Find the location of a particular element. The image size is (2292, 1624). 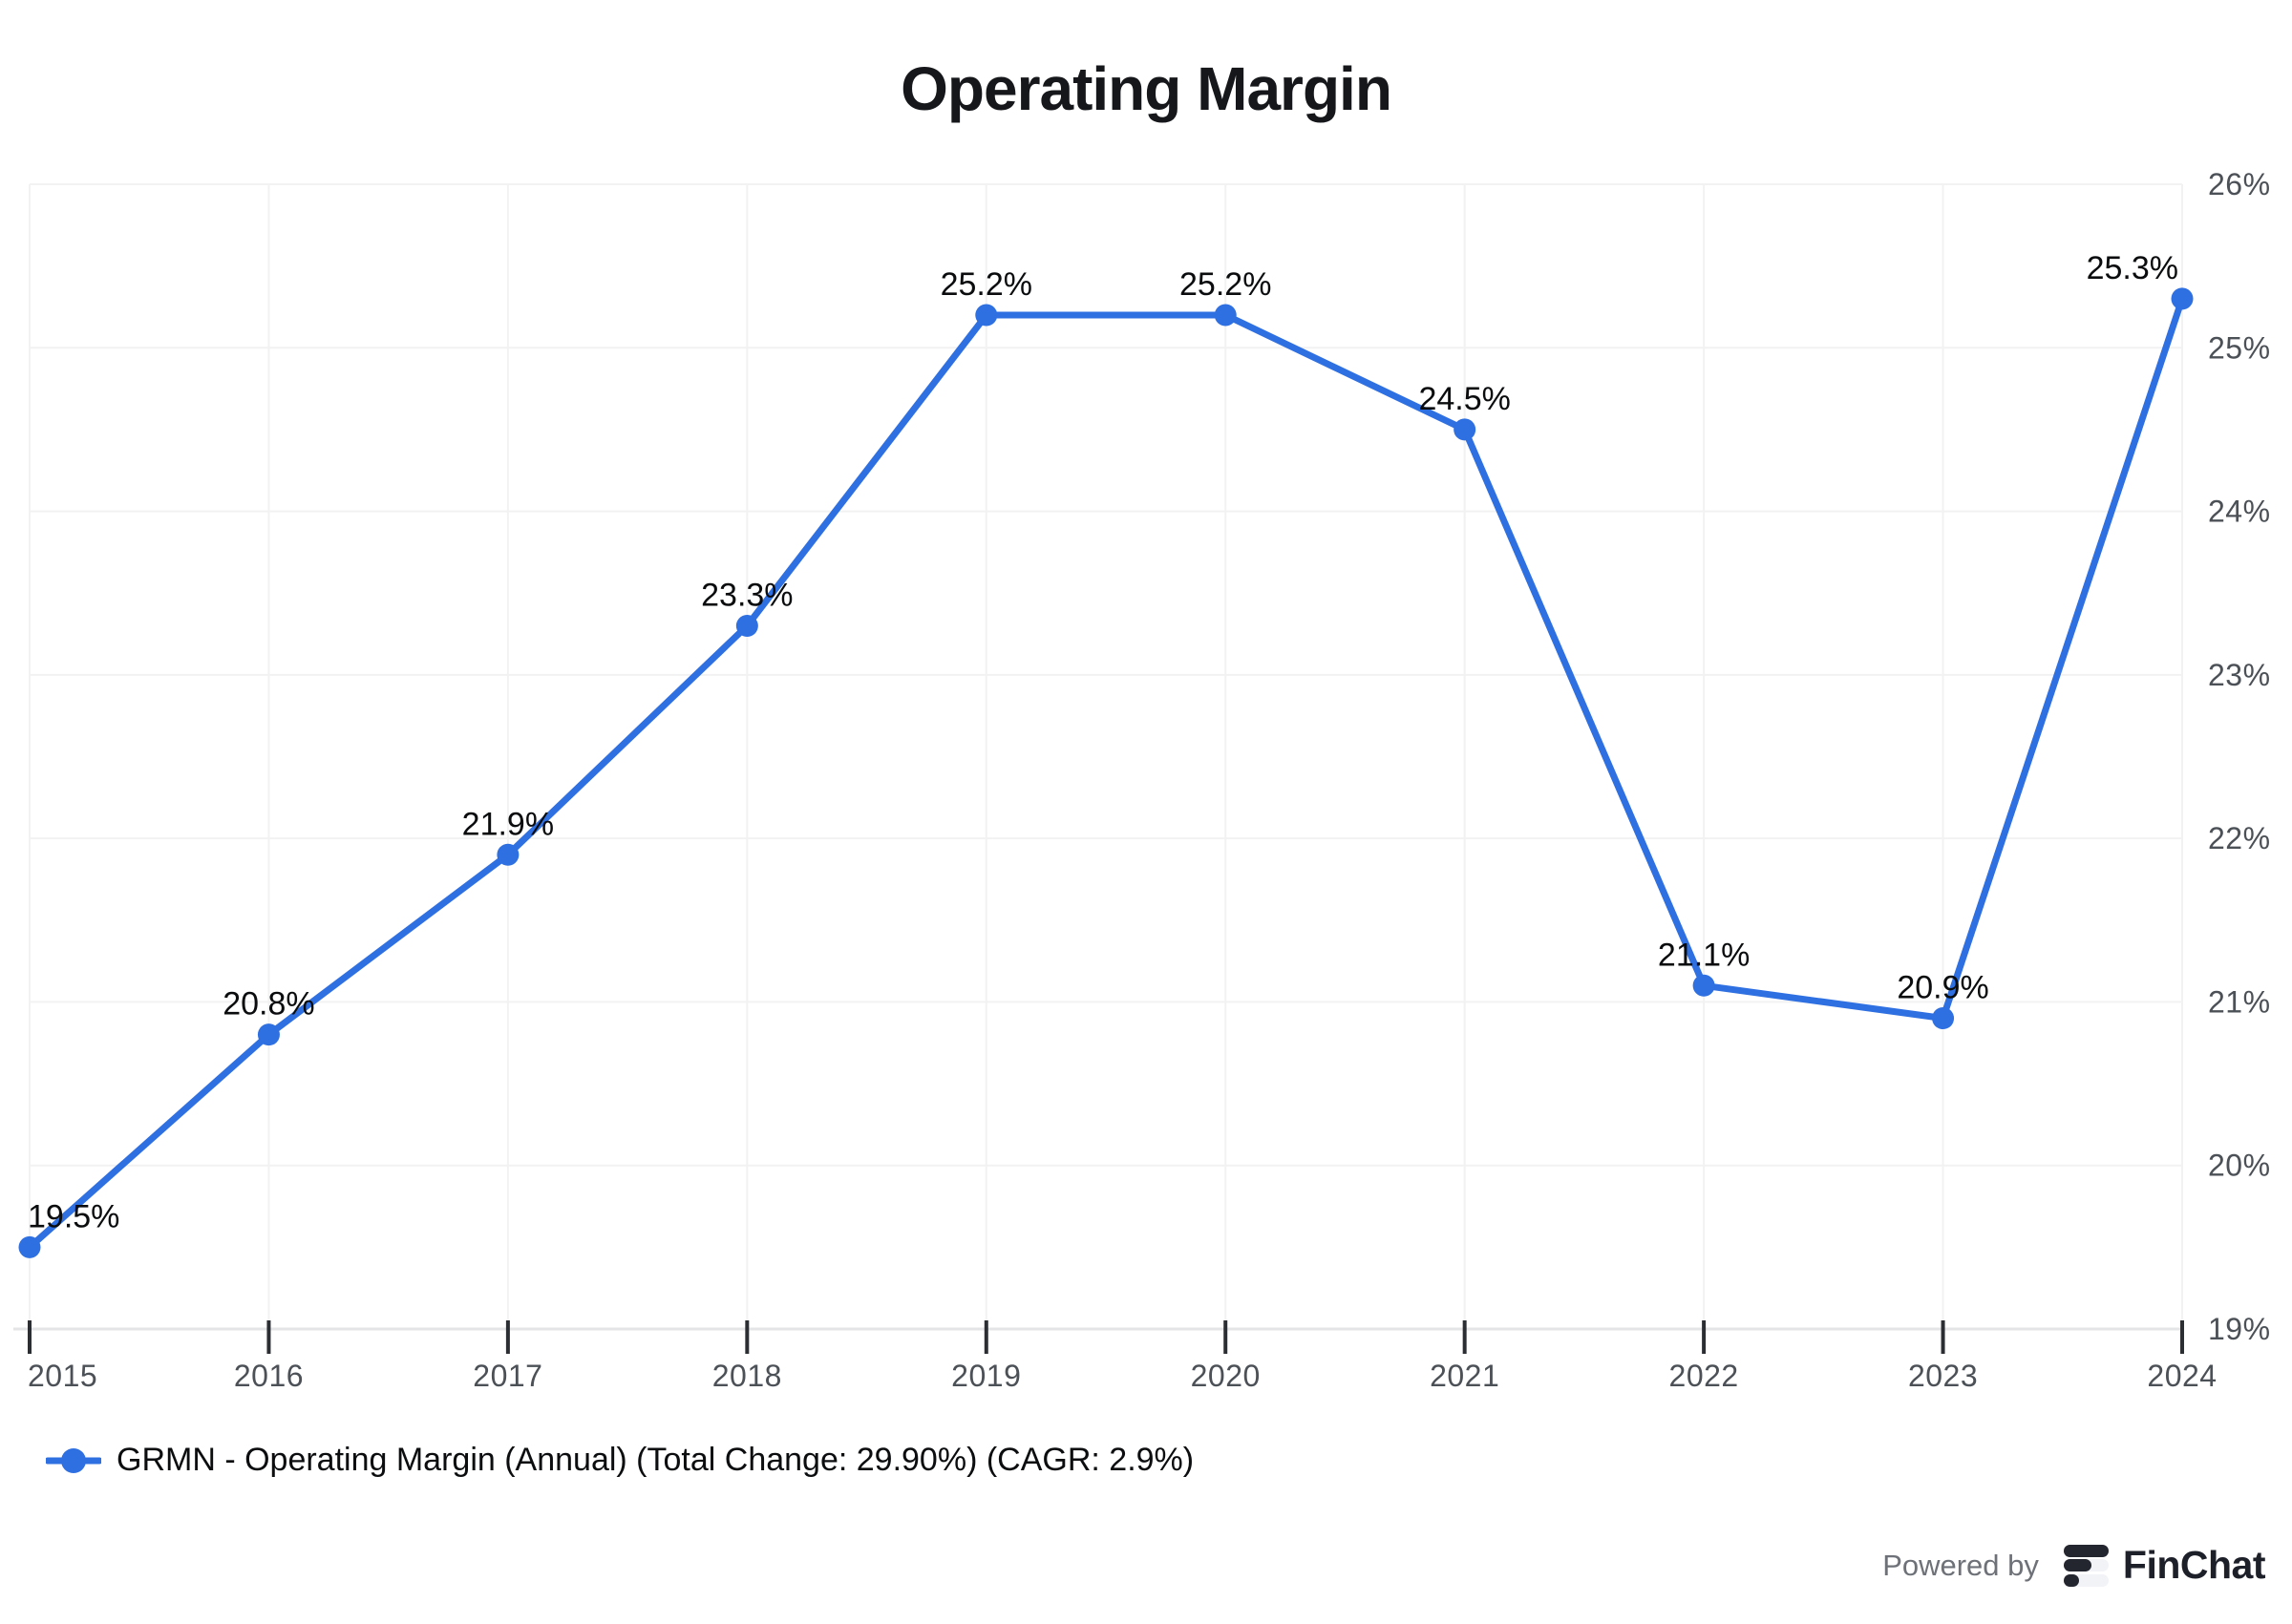

finchat-logo-icon is located at coordinates (2086, 1565).